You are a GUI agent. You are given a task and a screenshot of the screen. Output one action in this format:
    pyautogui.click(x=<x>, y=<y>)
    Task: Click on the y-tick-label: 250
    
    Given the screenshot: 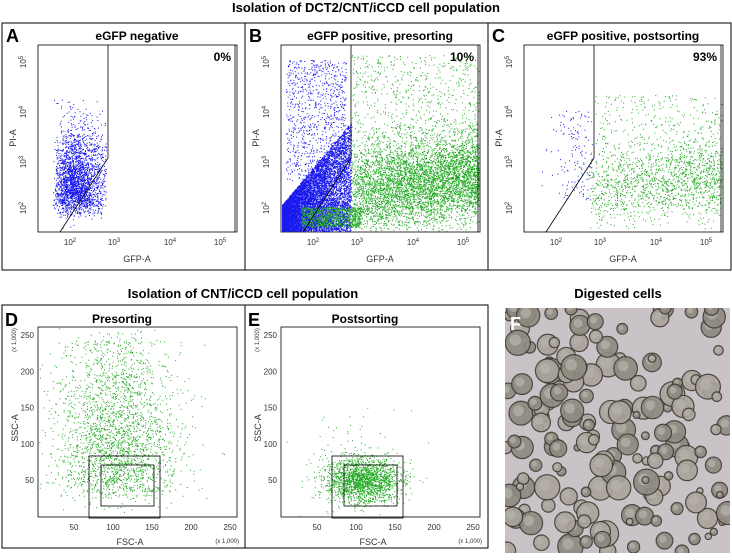 What is the action you would take?
    pyautogui.click(x=28, y=335)
    